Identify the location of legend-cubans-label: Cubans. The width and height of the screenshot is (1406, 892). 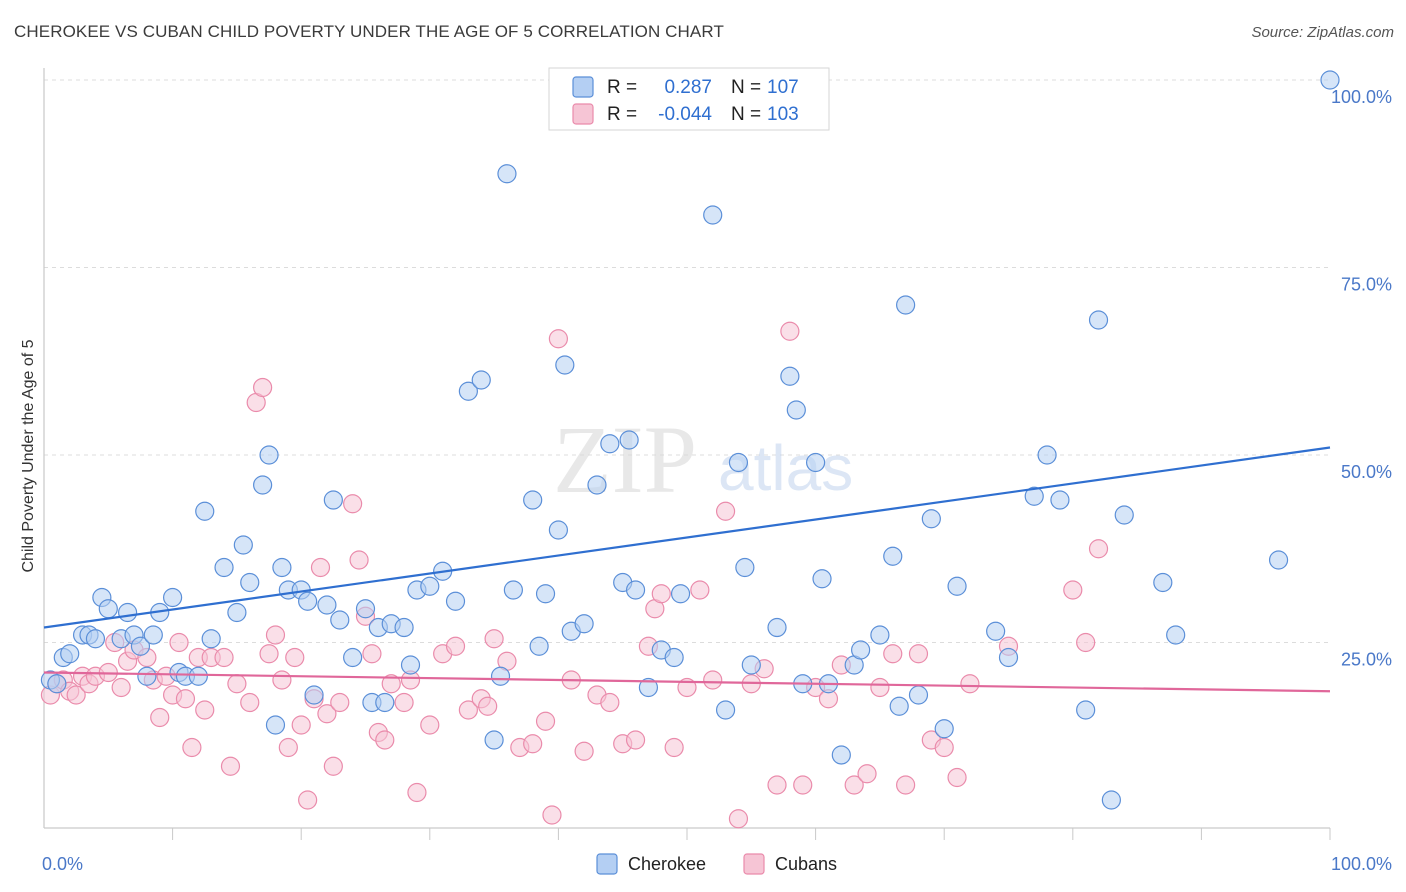
(806, 864).